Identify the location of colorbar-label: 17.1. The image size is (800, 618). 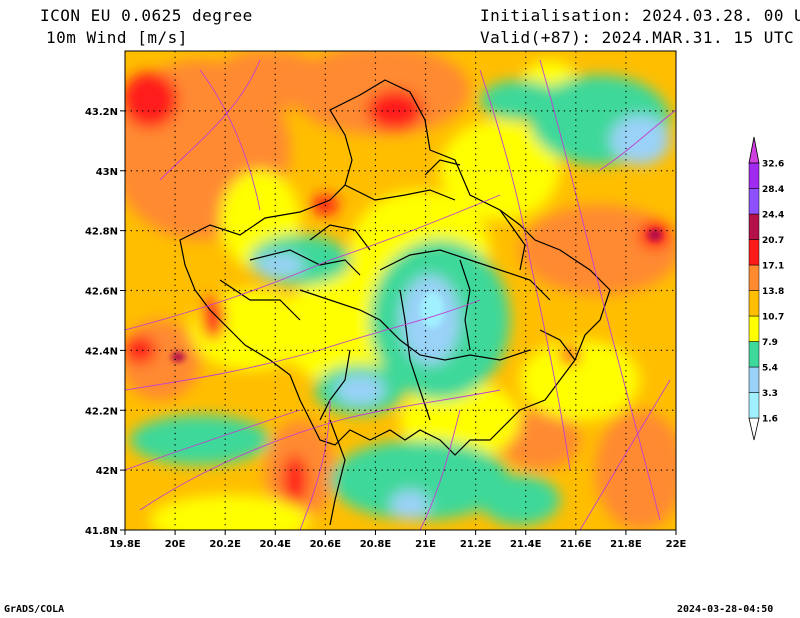
(773, 267).